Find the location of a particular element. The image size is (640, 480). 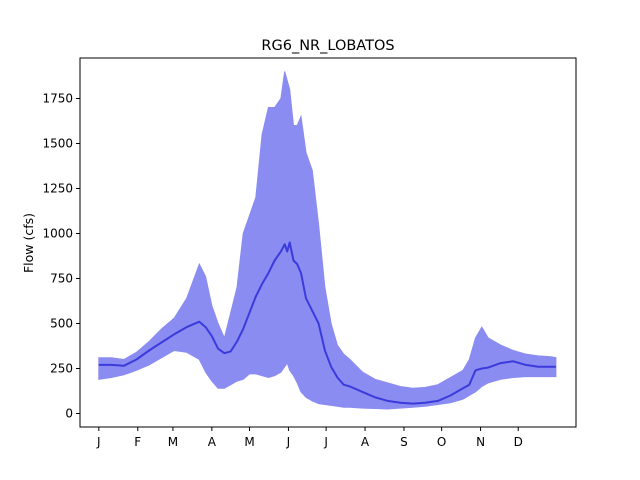

x-tick-label: O is located at coordinates (441, 442).